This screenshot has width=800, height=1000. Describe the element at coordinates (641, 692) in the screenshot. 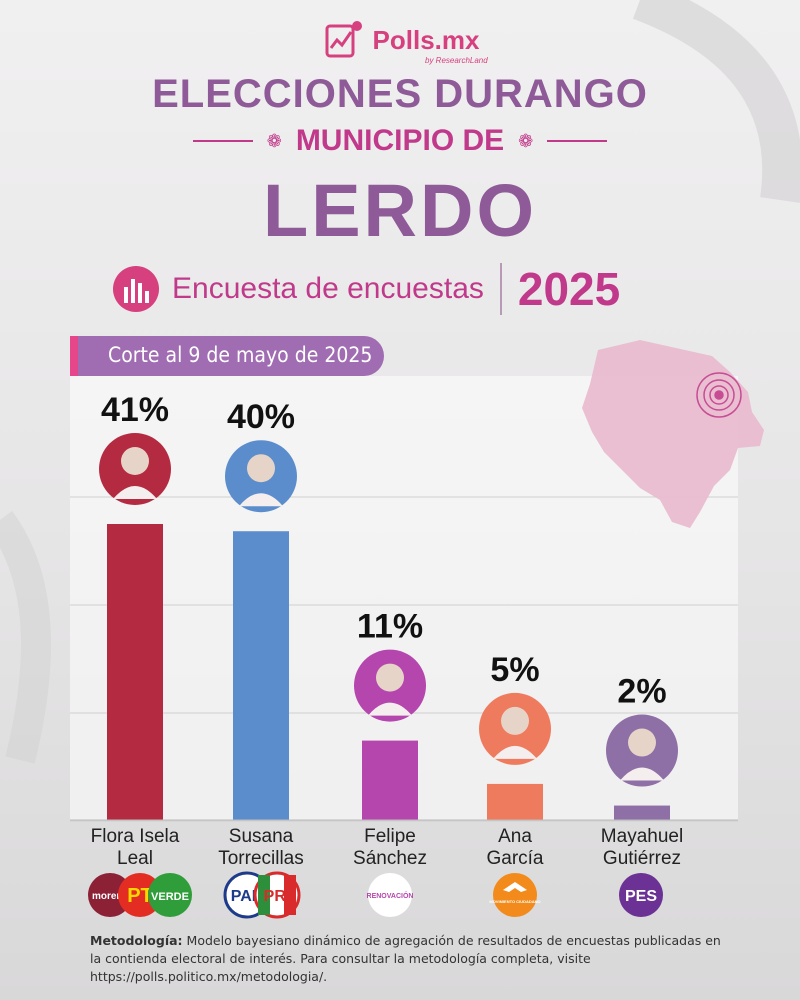

I see `data-label: 2%` at that location.